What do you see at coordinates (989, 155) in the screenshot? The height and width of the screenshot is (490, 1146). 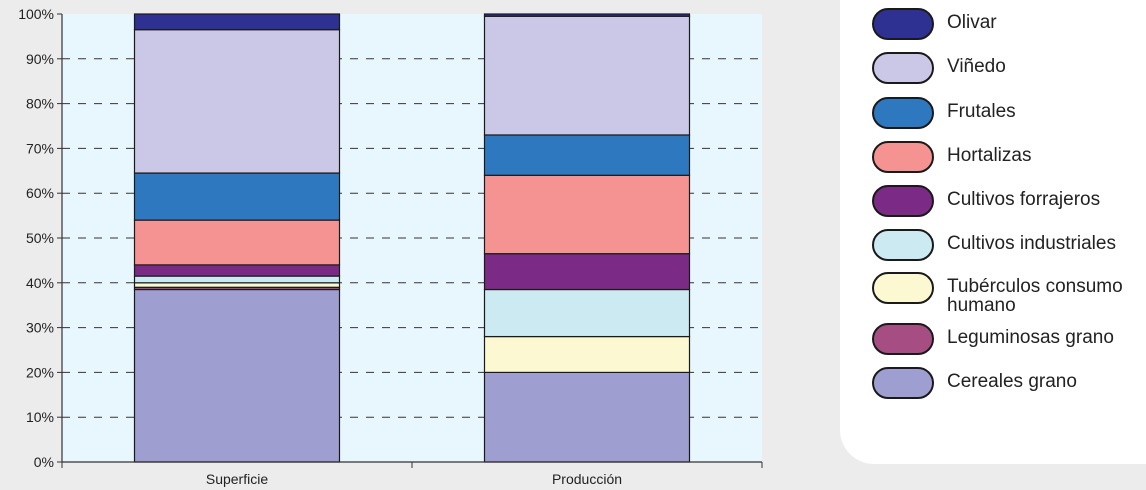 I see `legend-label: Hortalizas` at bounding box center [989, 155].